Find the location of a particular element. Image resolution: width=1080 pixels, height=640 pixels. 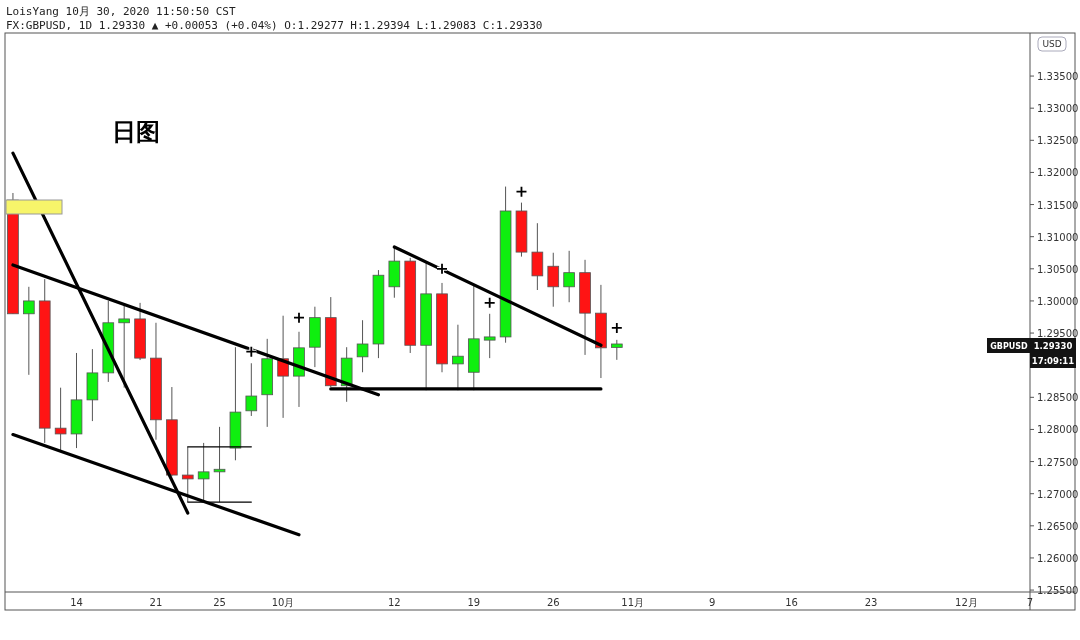

x-tick-label: 23 is located at coordinates (871, 602).